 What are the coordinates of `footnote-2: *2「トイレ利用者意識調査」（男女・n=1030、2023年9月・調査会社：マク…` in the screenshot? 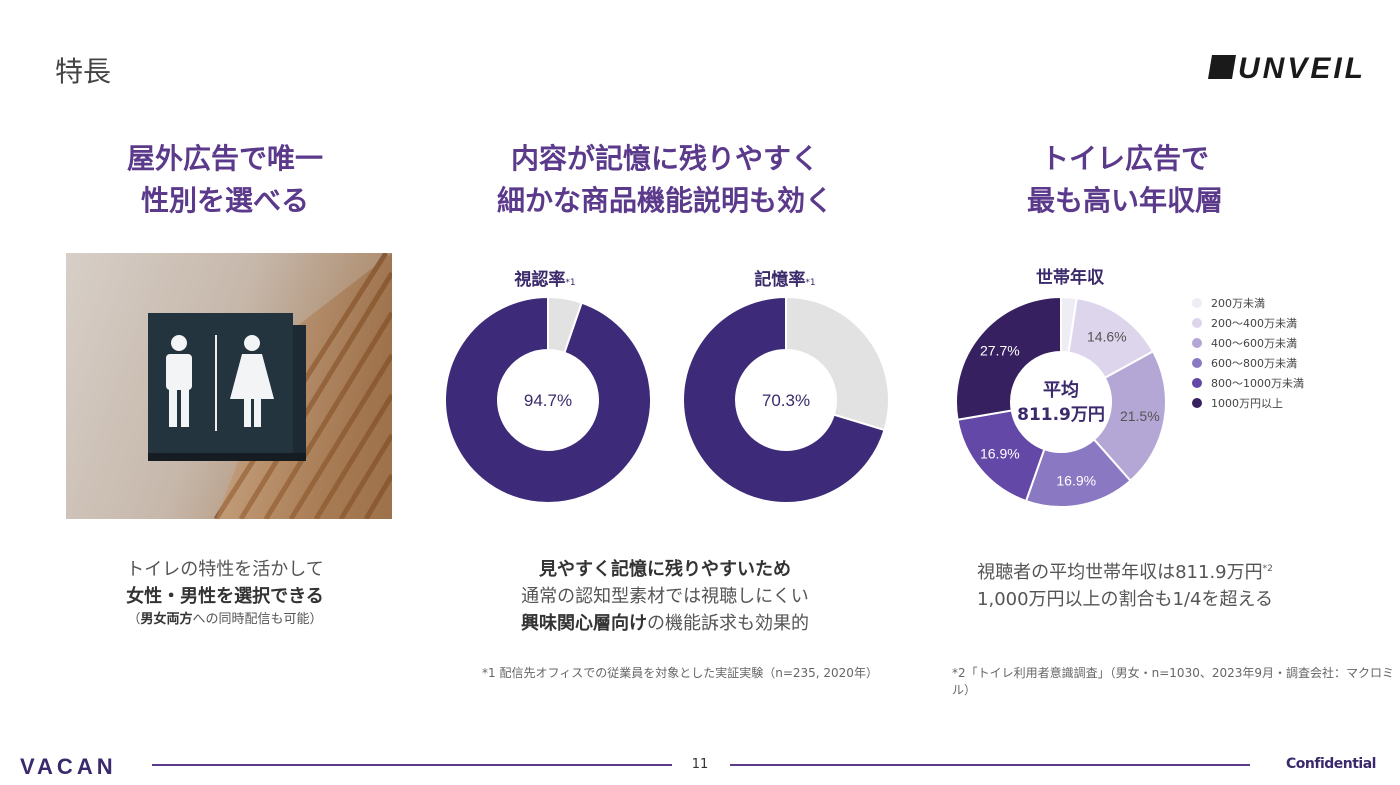 It's located at (1173, 681).